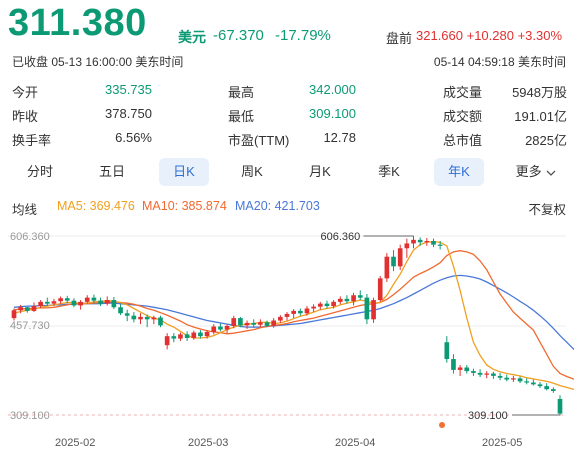  What do you see at coordinates (546, 140) in the screenshot?
I see `stat-value: 2825亿` at bounding box center [546, 140].